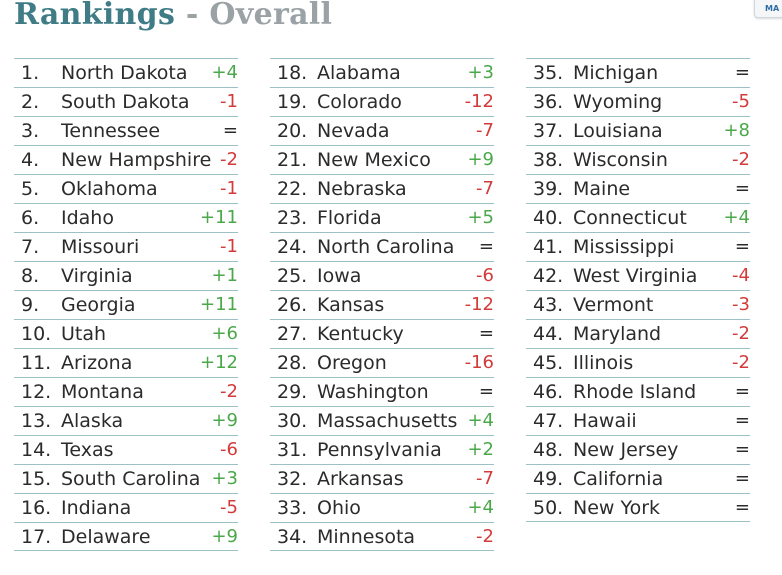 The image size is (782, 575). I want to click on state-name: Idaho, so click(87, 218).